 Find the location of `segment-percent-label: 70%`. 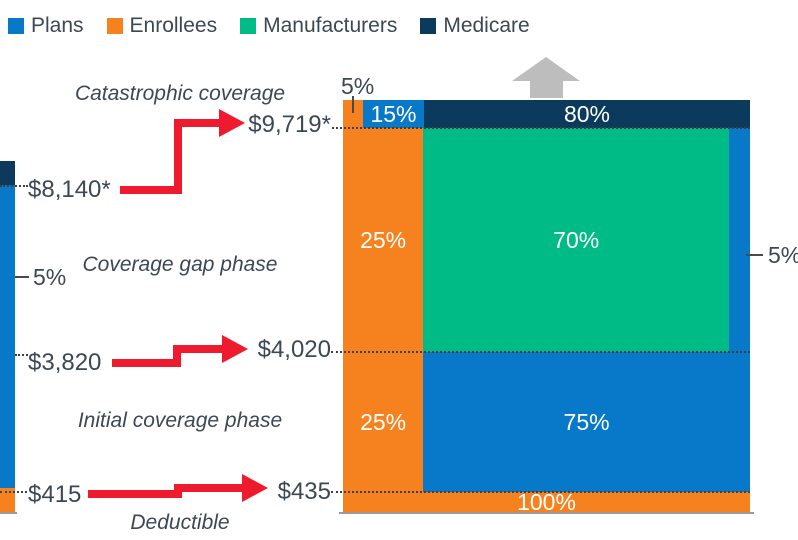

segment-percent-label: 70% is located at coordinates (576, 239).